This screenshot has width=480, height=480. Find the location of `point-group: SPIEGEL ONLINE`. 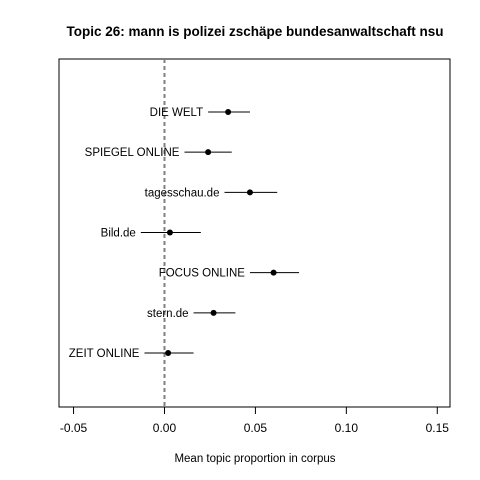

point-group: SPIEGEL ONLINE is located at coordinates (158, 153).